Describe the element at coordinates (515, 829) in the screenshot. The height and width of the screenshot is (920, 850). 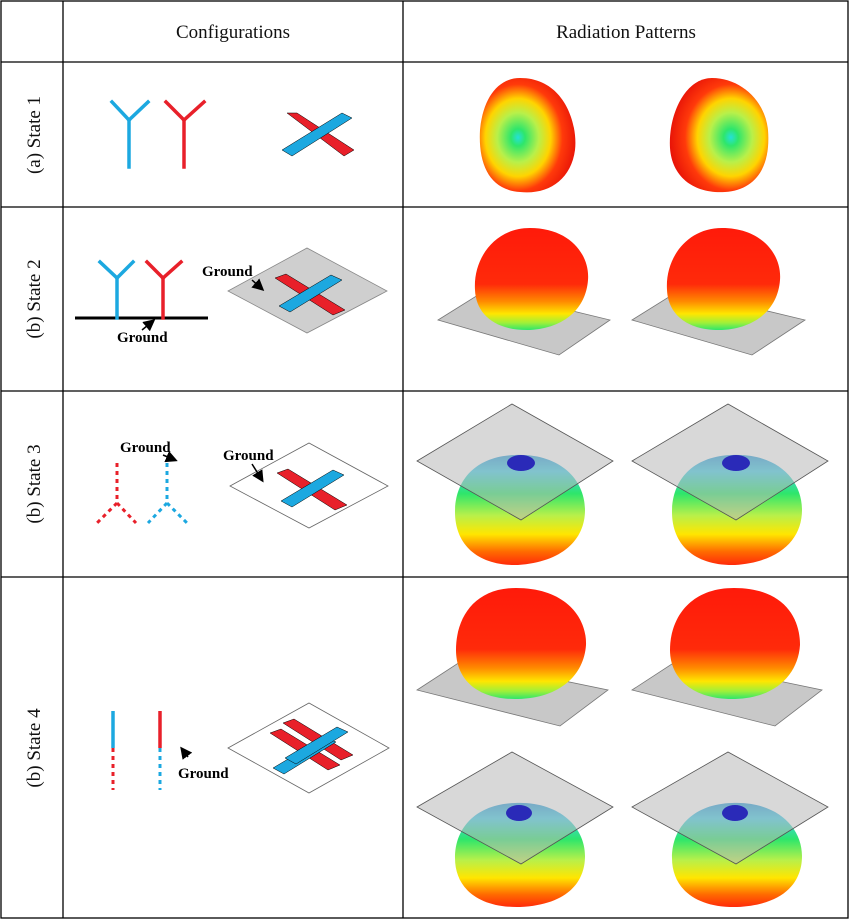
I see `state4-pattern-bottom-left` at that location.